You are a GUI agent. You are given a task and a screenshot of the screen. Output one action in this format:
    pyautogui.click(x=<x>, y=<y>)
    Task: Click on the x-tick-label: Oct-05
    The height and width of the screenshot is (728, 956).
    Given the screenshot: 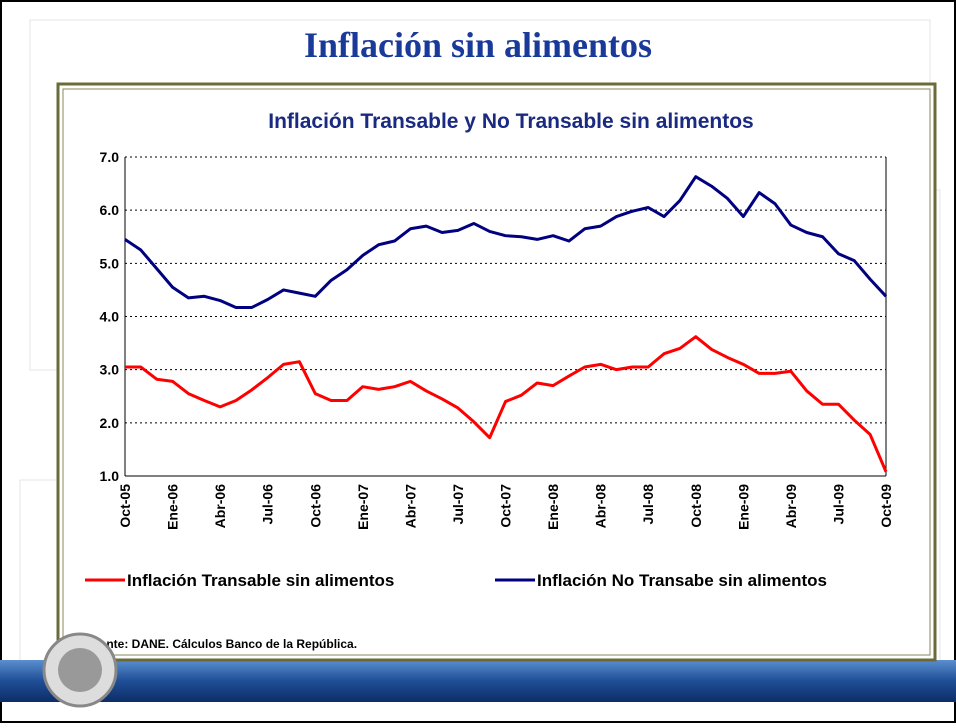 What is the action you would take?
    pyautogui.click(x=125, y=506)
    